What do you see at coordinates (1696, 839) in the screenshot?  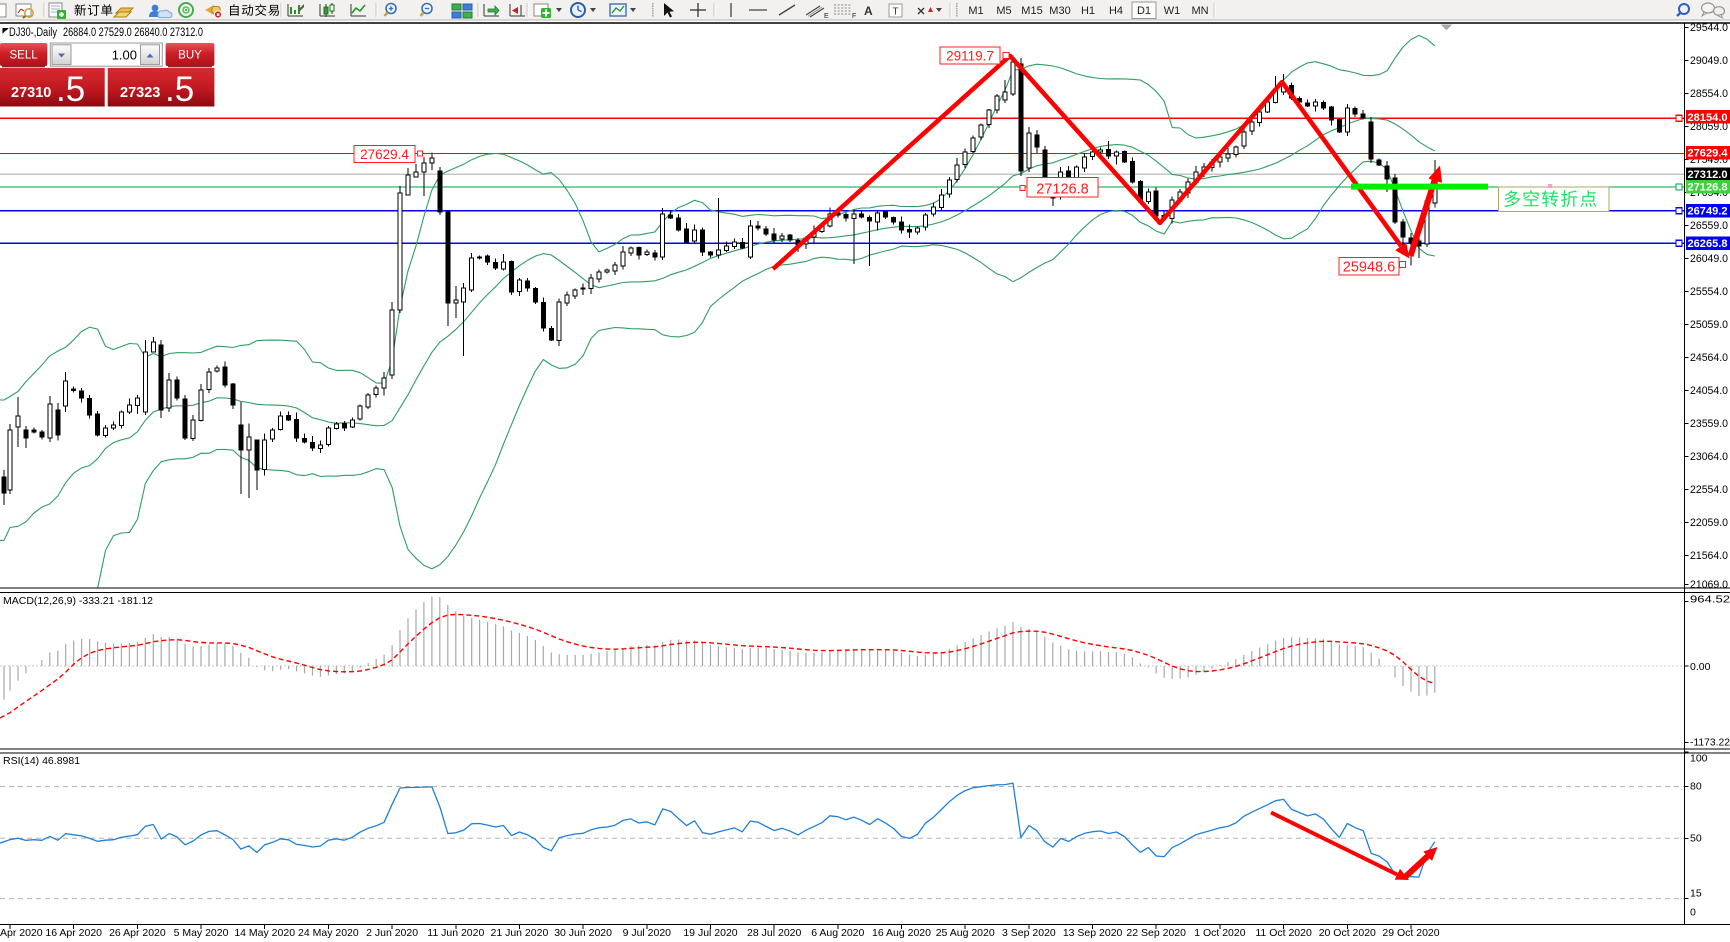 I see `svg-text: 50` at bounding box center [1696, 839].